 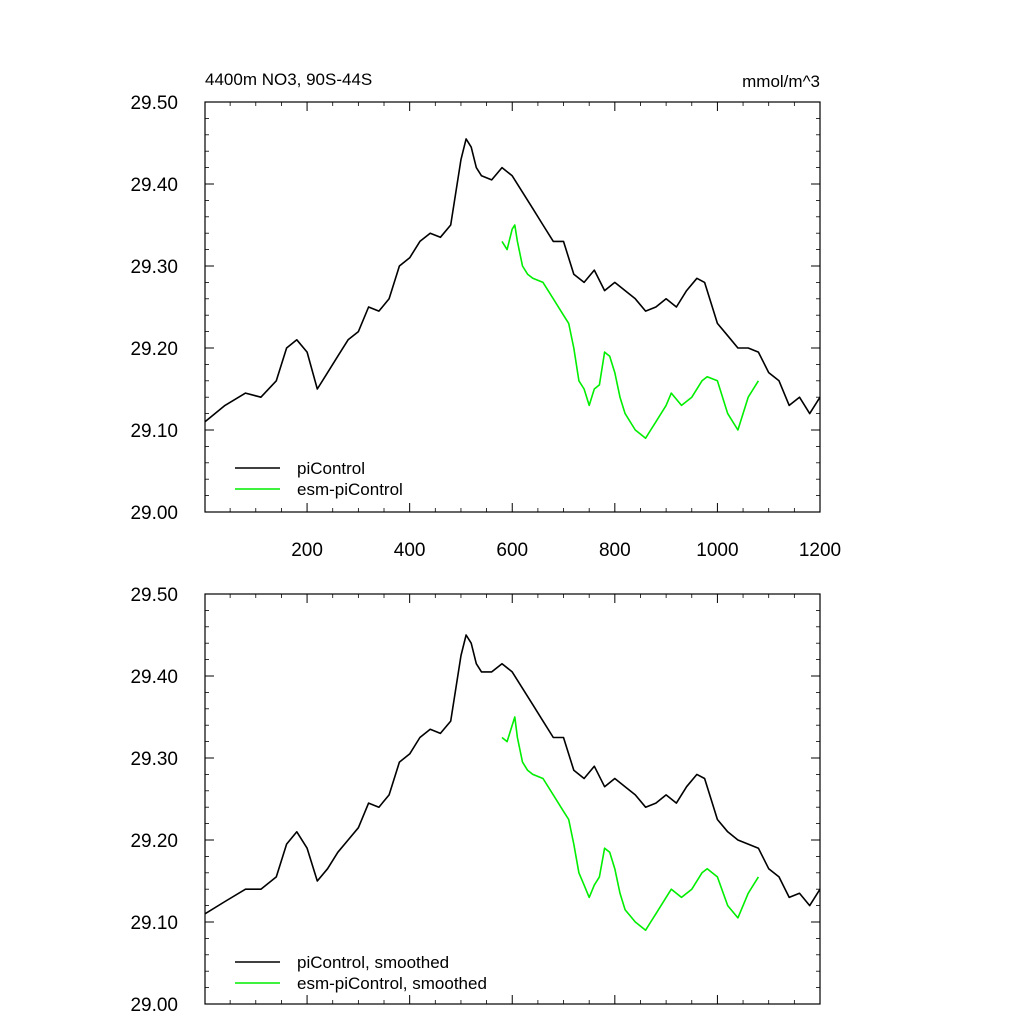 What do you see at coordinates (512, 550) in the screenshot?
I see `x-tick-label: 600` at bounding box center [512, 550].